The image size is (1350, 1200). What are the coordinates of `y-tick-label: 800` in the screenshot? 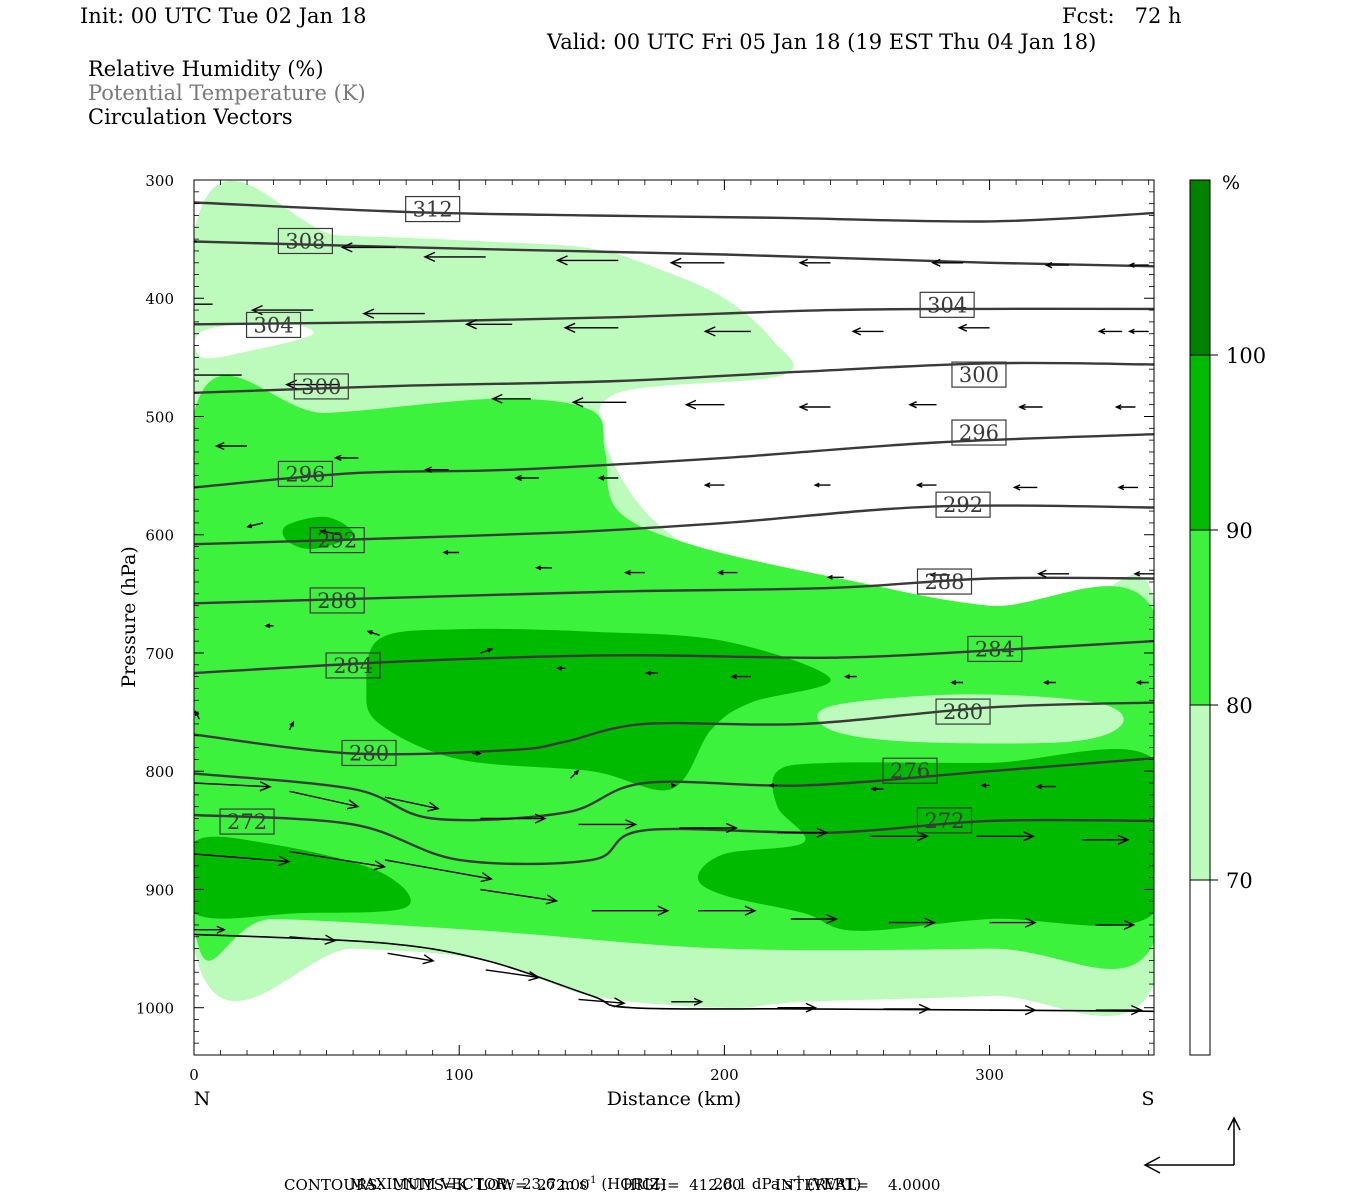 It's located at (159, 772).